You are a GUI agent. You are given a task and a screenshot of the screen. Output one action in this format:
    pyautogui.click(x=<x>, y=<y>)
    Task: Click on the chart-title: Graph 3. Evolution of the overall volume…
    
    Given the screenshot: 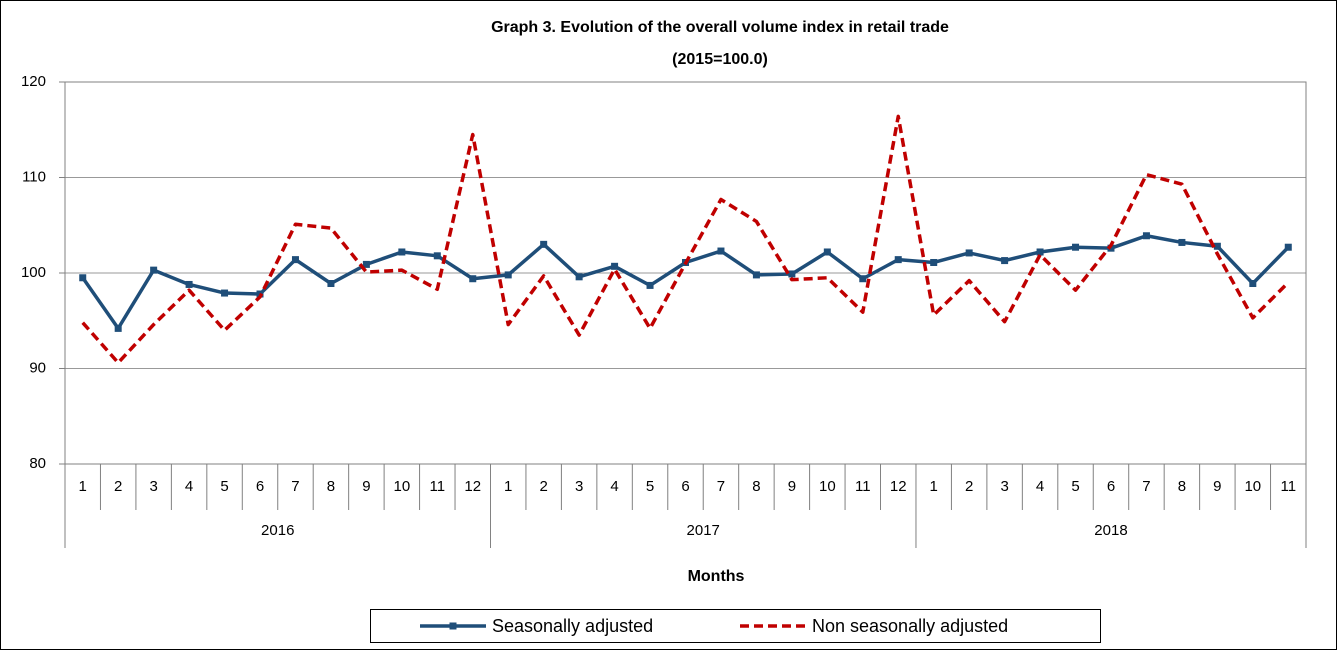 What is the action you would take?
    pyautogui.click(x=720, y=27)
    